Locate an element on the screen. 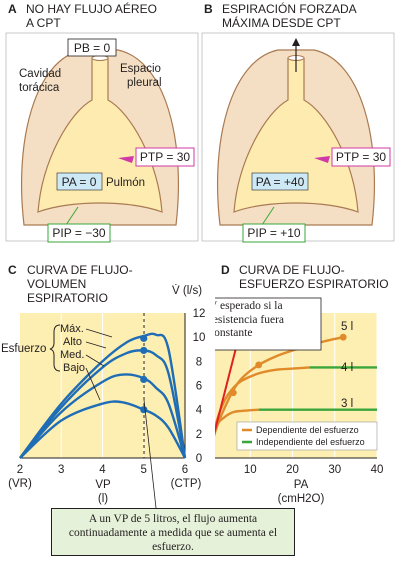 Image resolution: width=403 pixels, height=561 pixels. effort-pointer-max is located at coordinates (99, 333).